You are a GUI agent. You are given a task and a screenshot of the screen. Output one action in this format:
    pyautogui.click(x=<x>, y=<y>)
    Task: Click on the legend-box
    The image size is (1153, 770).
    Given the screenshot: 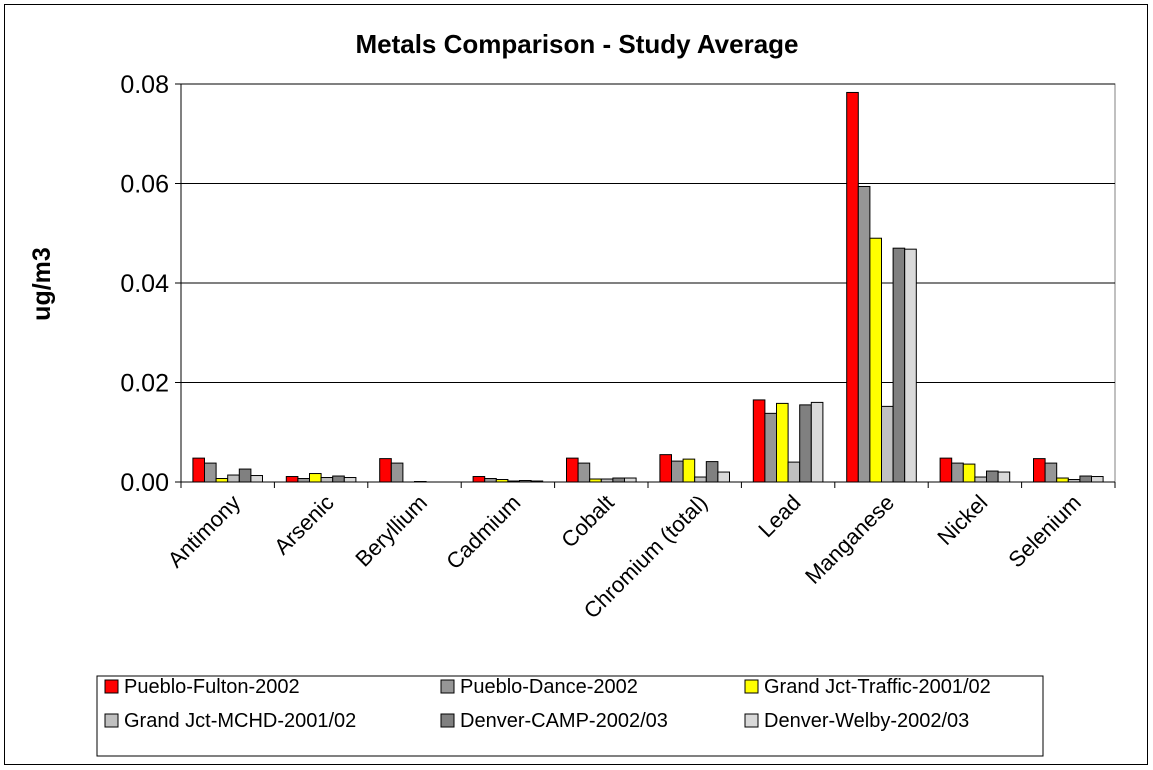 What is the action you would take?
    pyautogui.click(x=570, y=716)
    